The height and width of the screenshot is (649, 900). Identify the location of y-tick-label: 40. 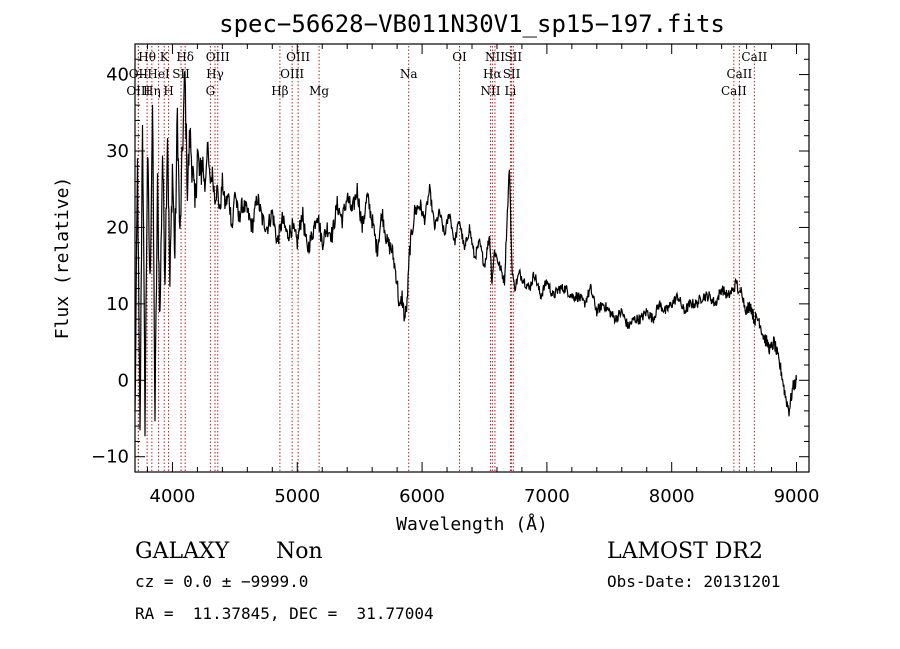
(117, 75).